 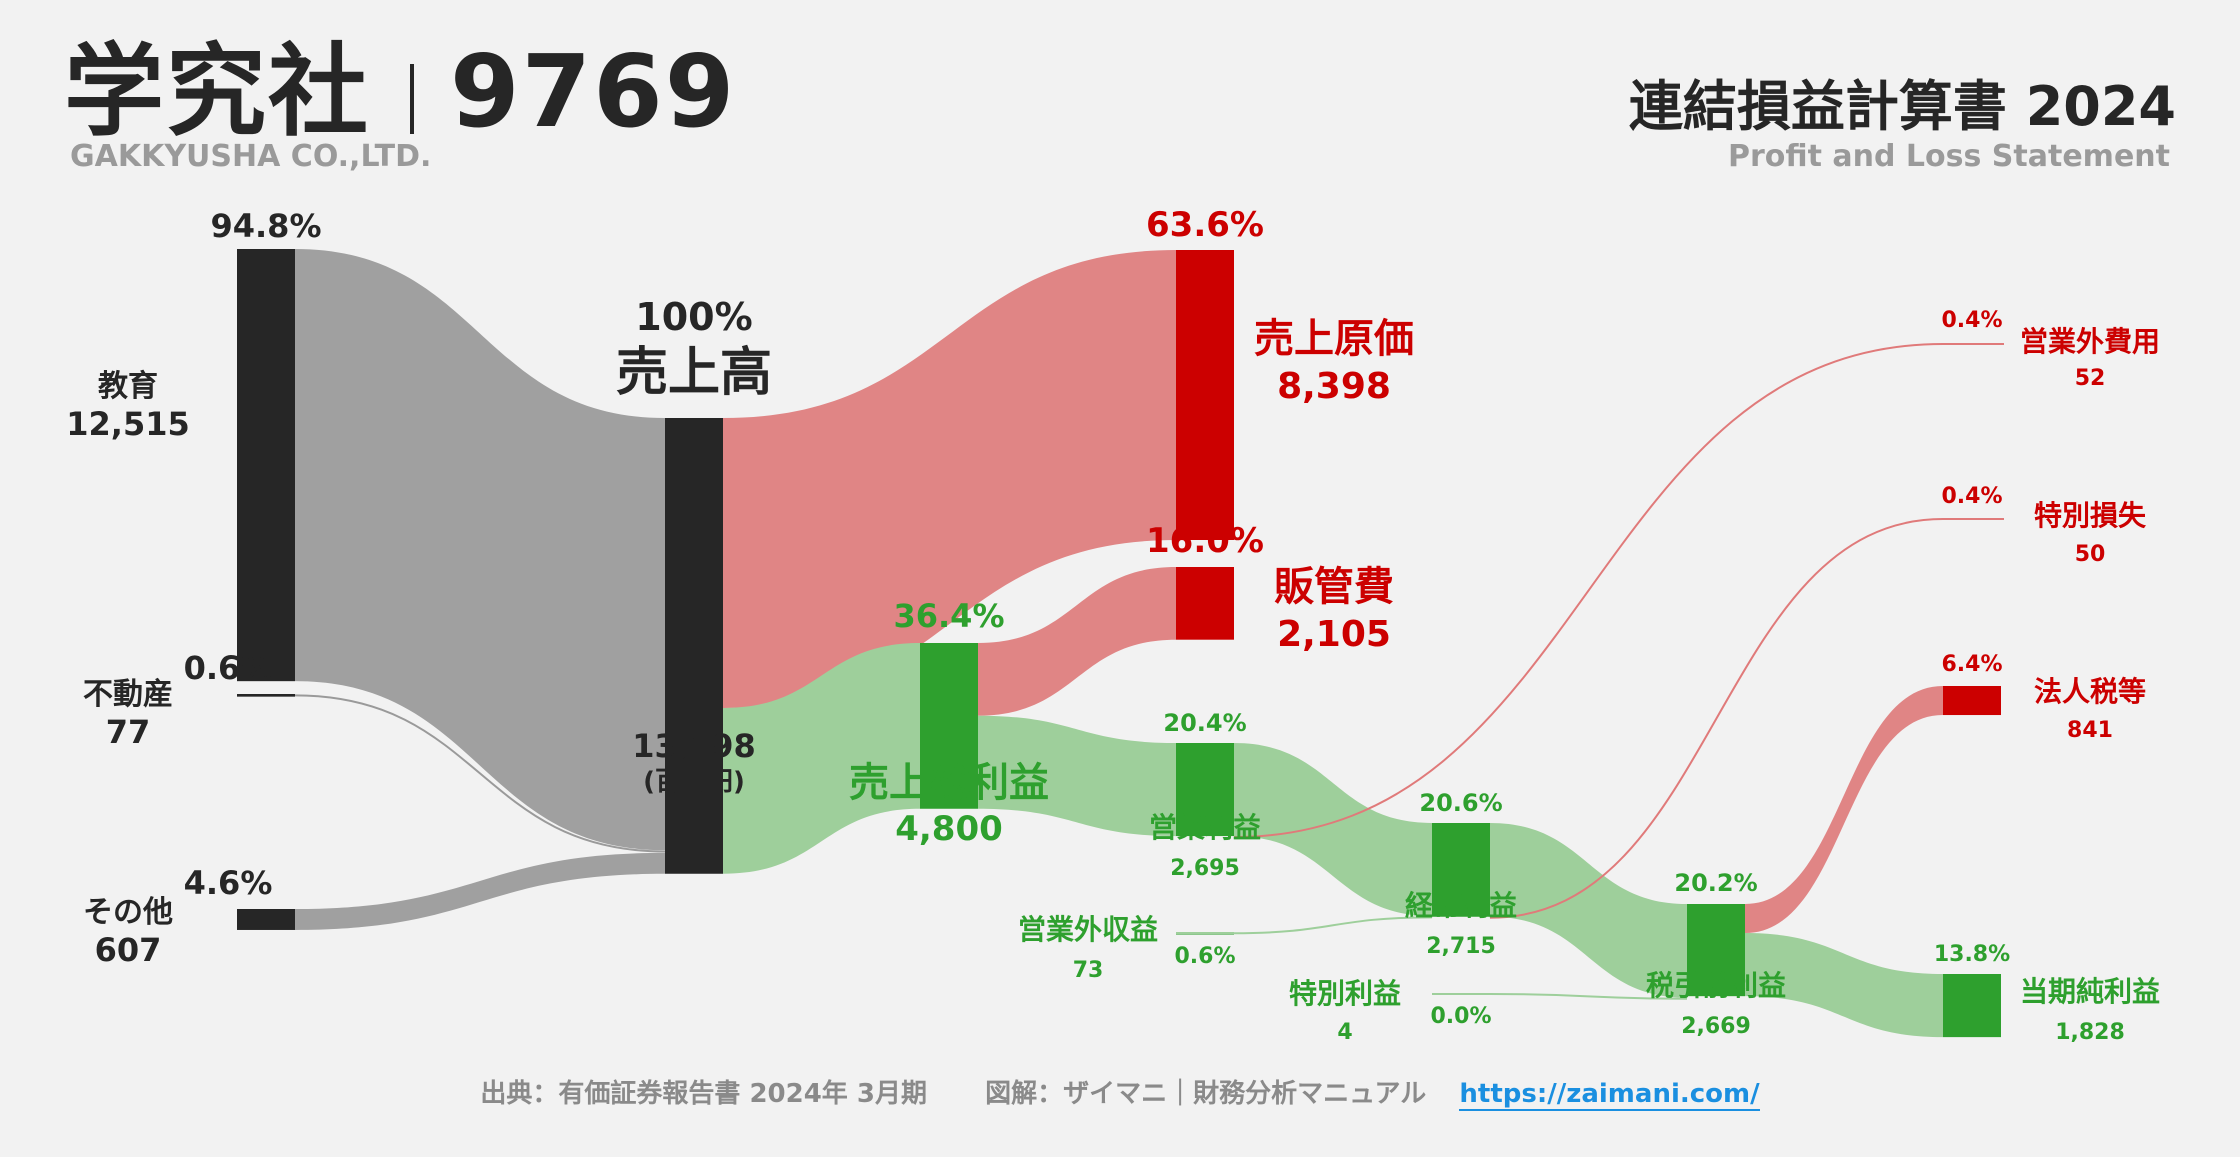 What do you see at coordinates (2090, 554) in the screenshot?
I see `ext_loss-value_text-label: 50` at bounding box center [2090, 554].